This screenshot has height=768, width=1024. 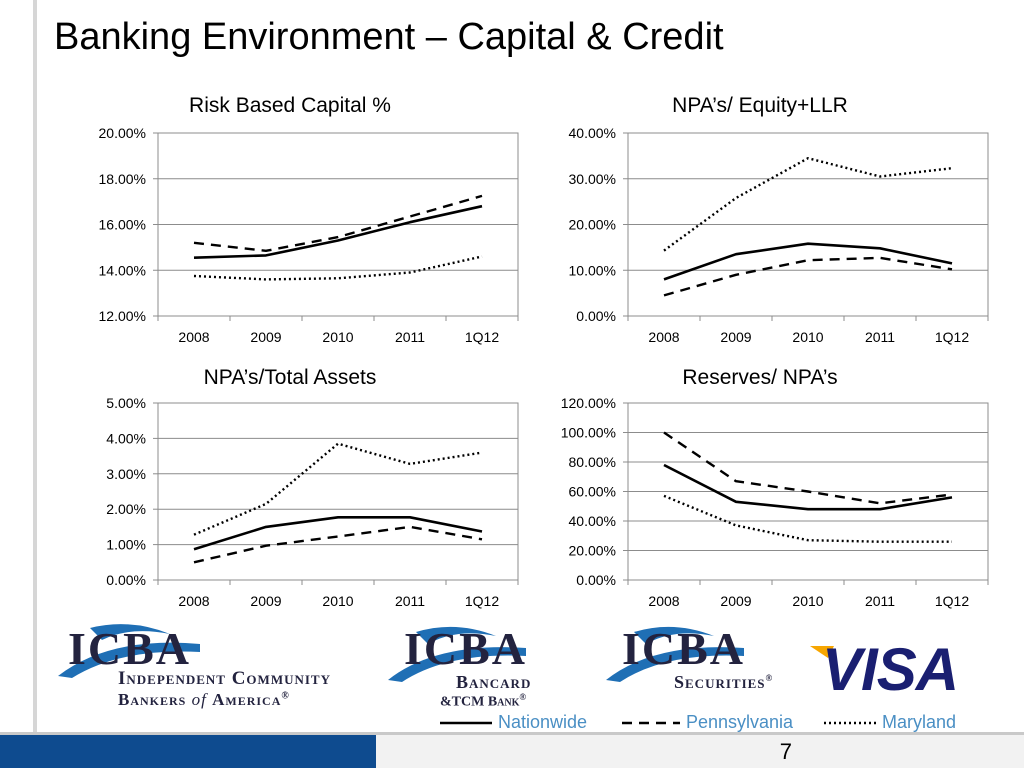 I want to click on icba-bancard-swoosh-graphic, so click(x=457, y=654).